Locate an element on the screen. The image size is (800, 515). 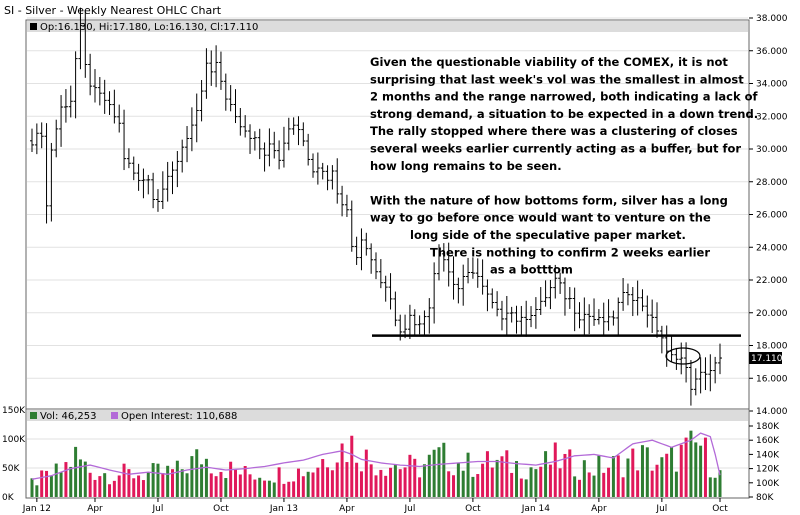
highlight-circle is located at coordinates (683, 356).